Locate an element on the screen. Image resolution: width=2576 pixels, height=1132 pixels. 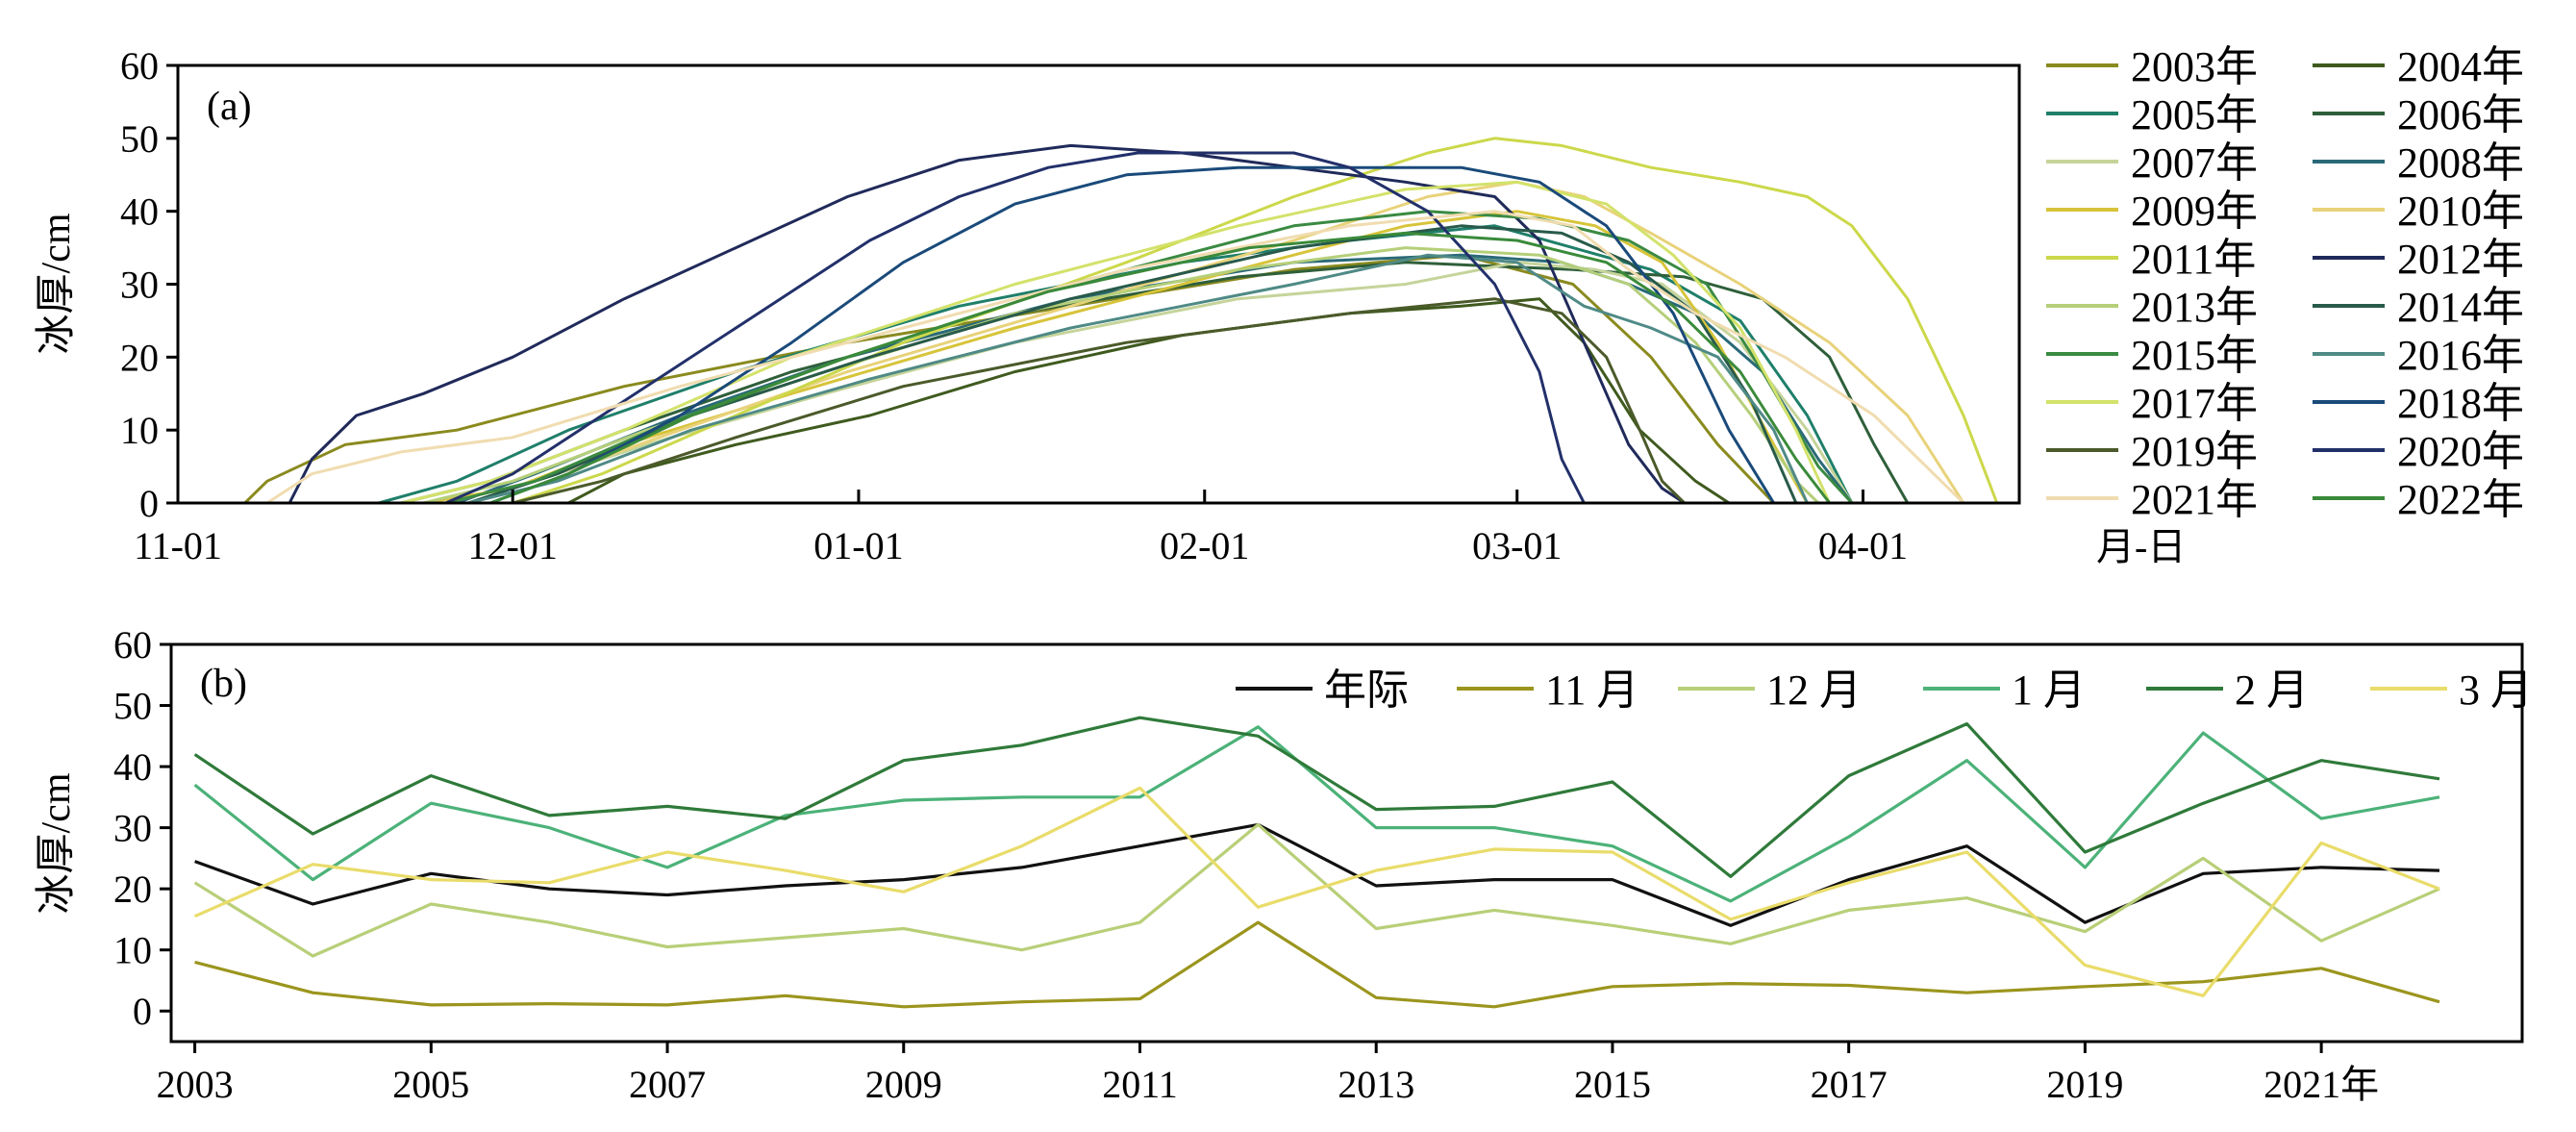
panel-b-line-jan is located at coordinates (1316, 814).